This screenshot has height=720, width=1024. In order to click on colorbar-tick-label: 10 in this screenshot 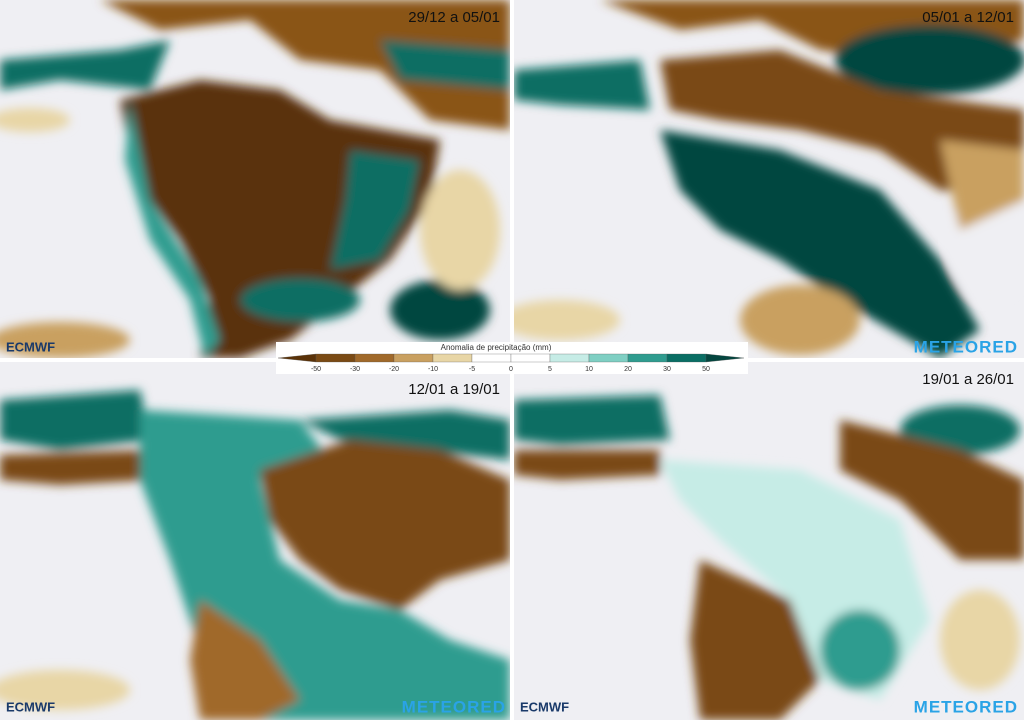, I will do `click(589, 369)`.